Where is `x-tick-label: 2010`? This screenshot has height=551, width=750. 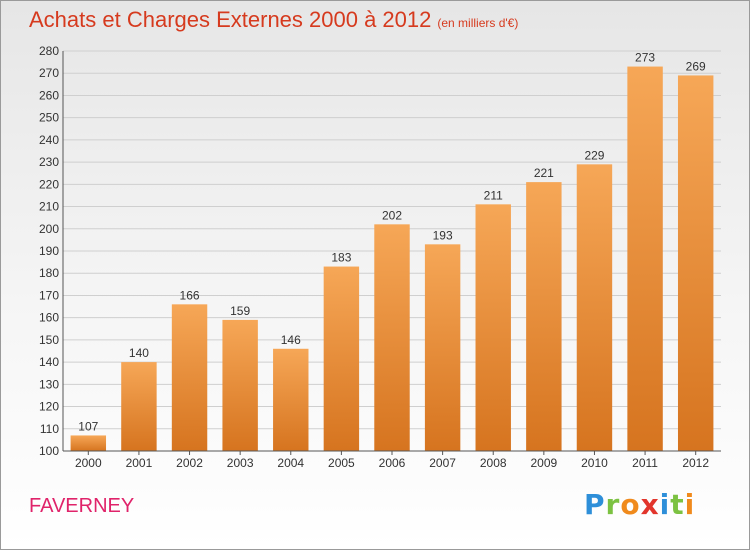 x-tick-label: 2010 is located at coordinates (594, 463).